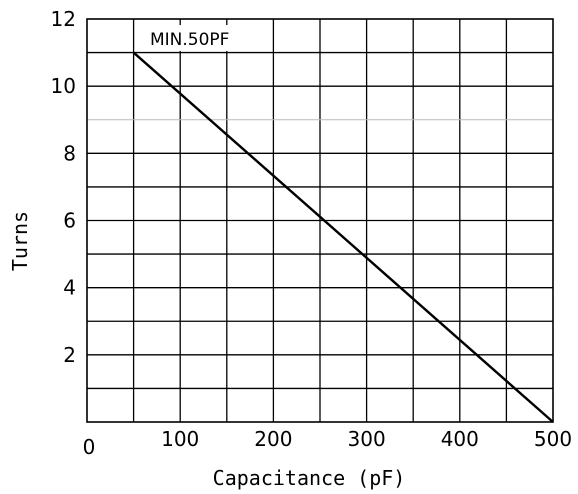 The width and height of the screenshot is (578, 494). Describe the element at coordinates (69, 288) in the screenshot. I see `y-tick-label-4: 4` at that location.